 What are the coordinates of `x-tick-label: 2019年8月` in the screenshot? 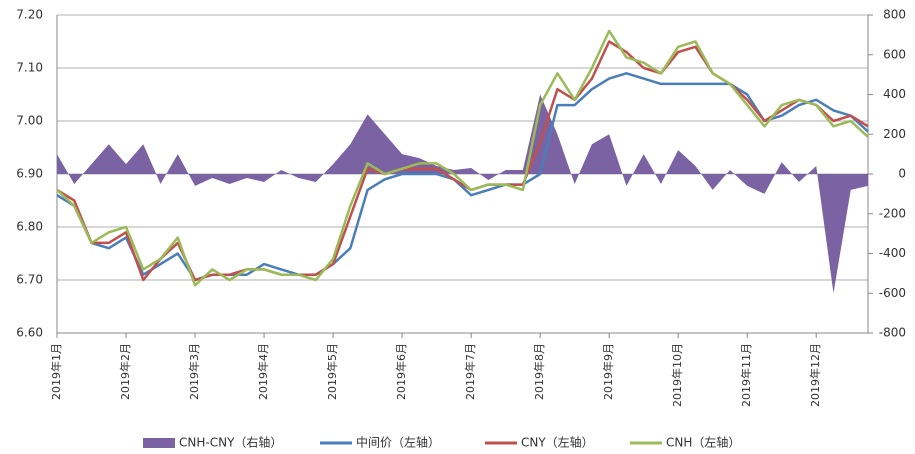 It's located at (539, 371).